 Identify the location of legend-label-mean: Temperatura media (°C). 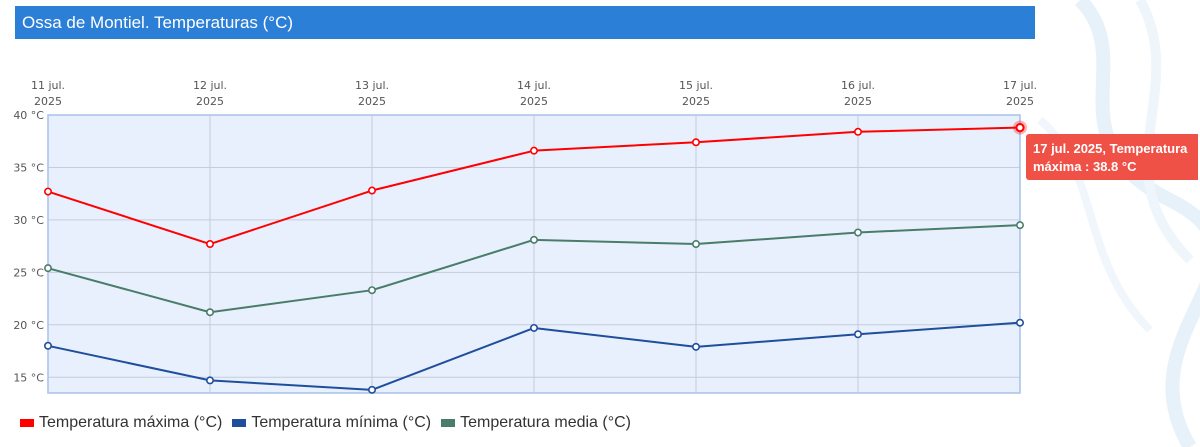
(546, 422).